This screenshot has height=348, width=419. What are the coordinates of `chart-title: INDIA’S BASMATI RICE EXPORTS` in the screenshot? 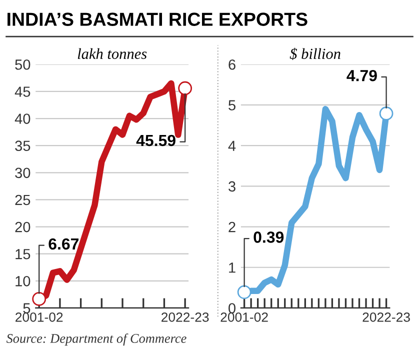 It's located at (158, 19).